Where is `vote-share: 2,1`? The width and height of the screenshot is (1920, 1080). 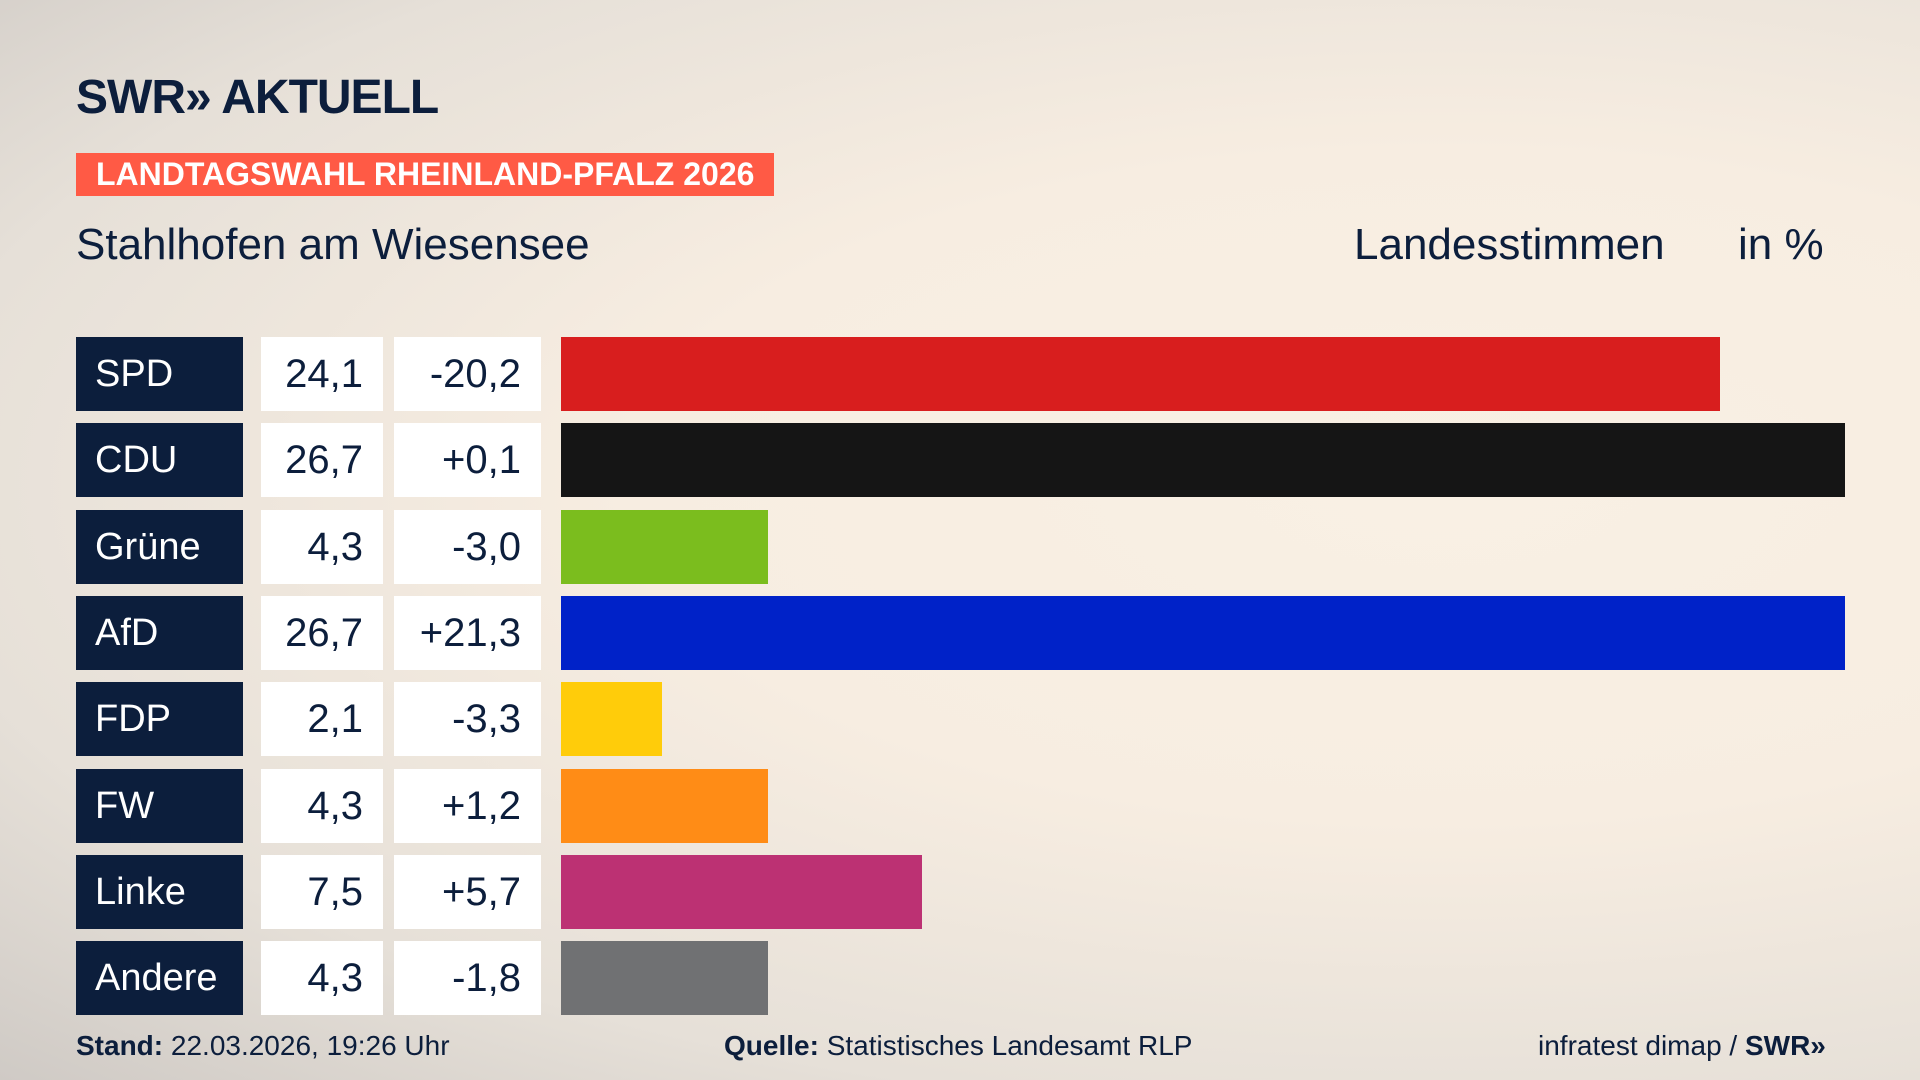
vote-share: 2,1 is located at coordinates (322, 719).